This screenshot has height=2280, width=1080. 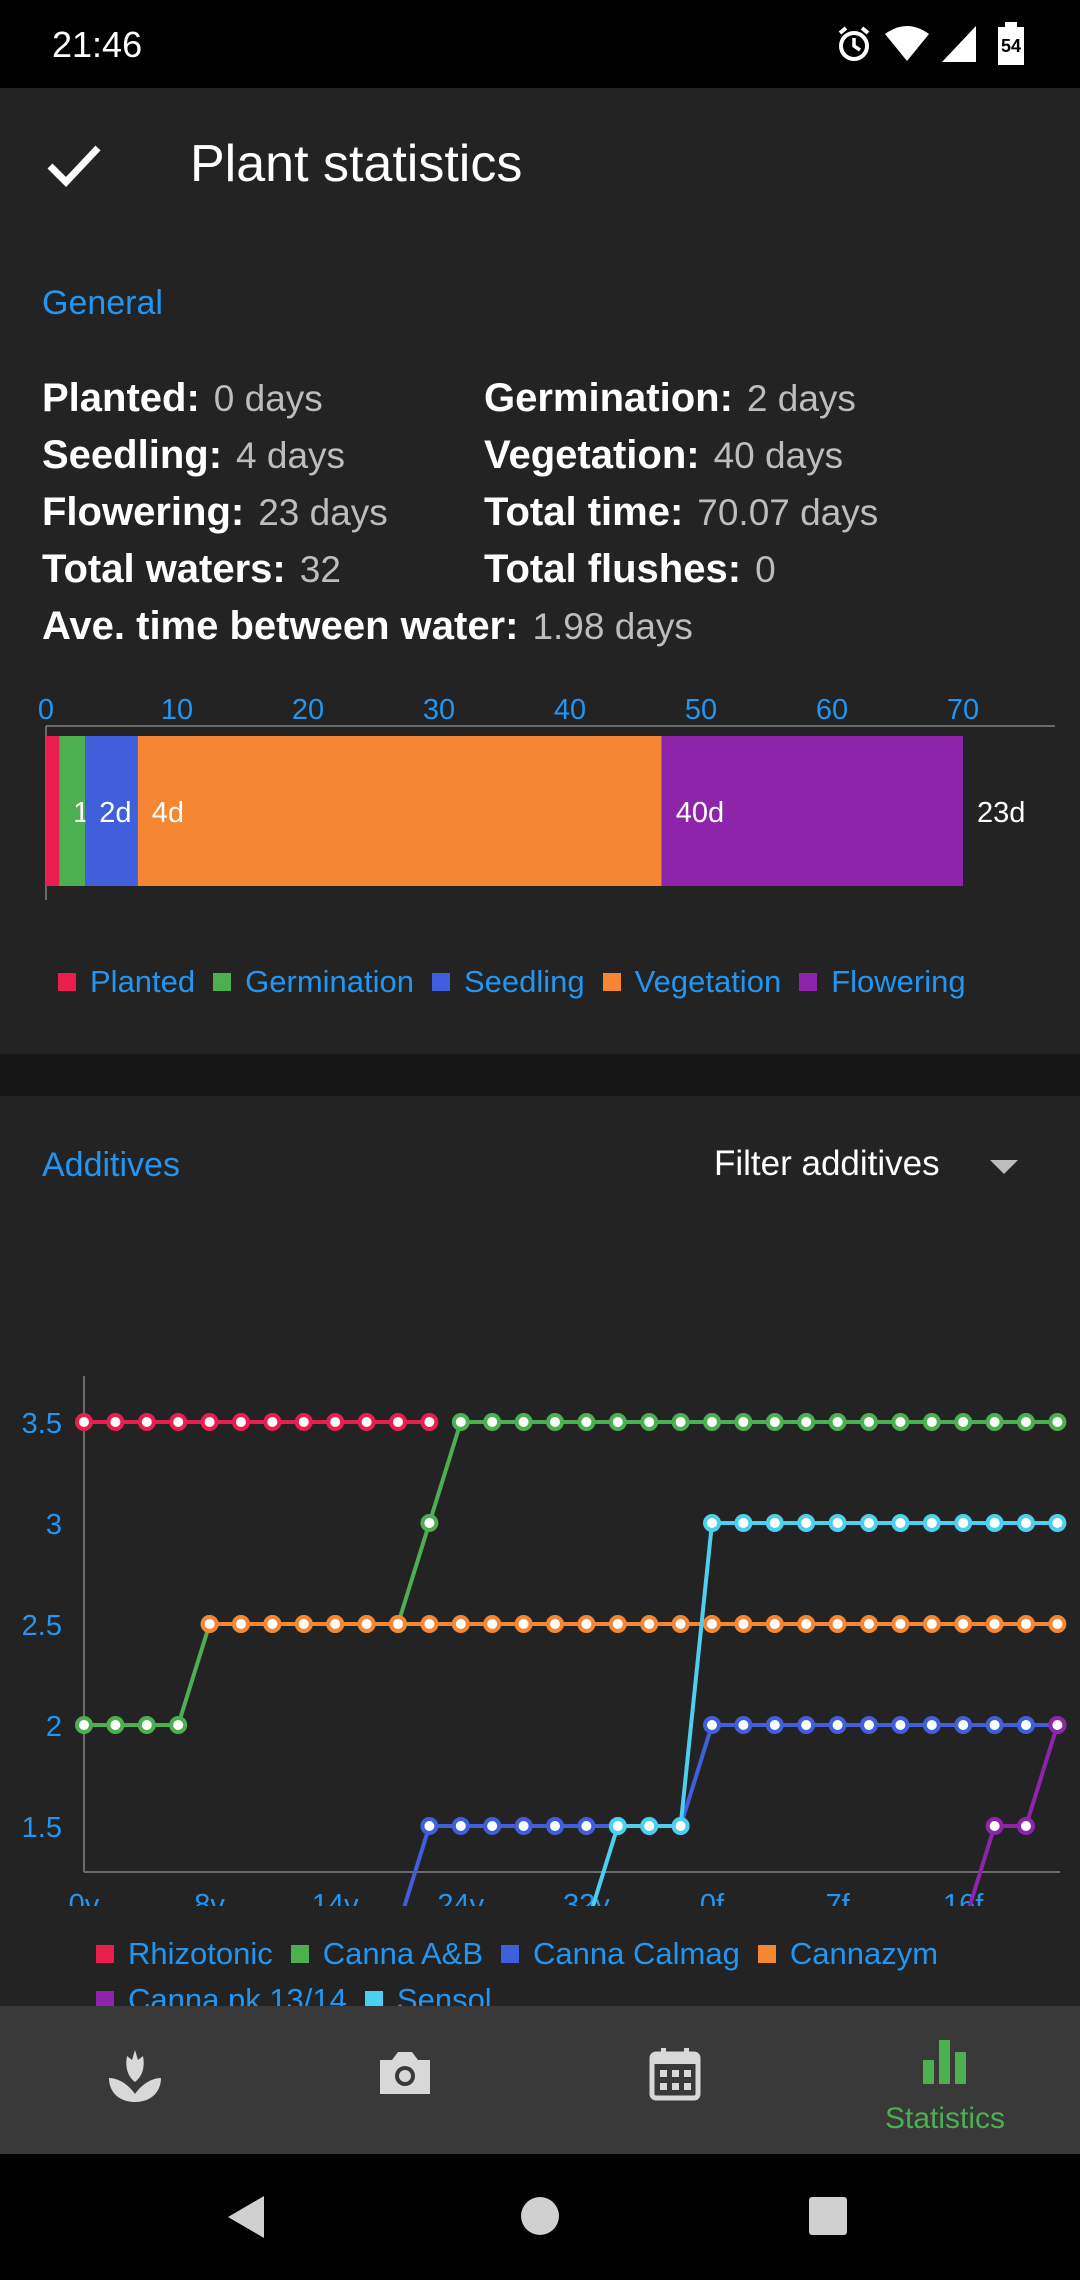 I want to click on legend-label: Canna A&B, so click(x=403, y=1953).